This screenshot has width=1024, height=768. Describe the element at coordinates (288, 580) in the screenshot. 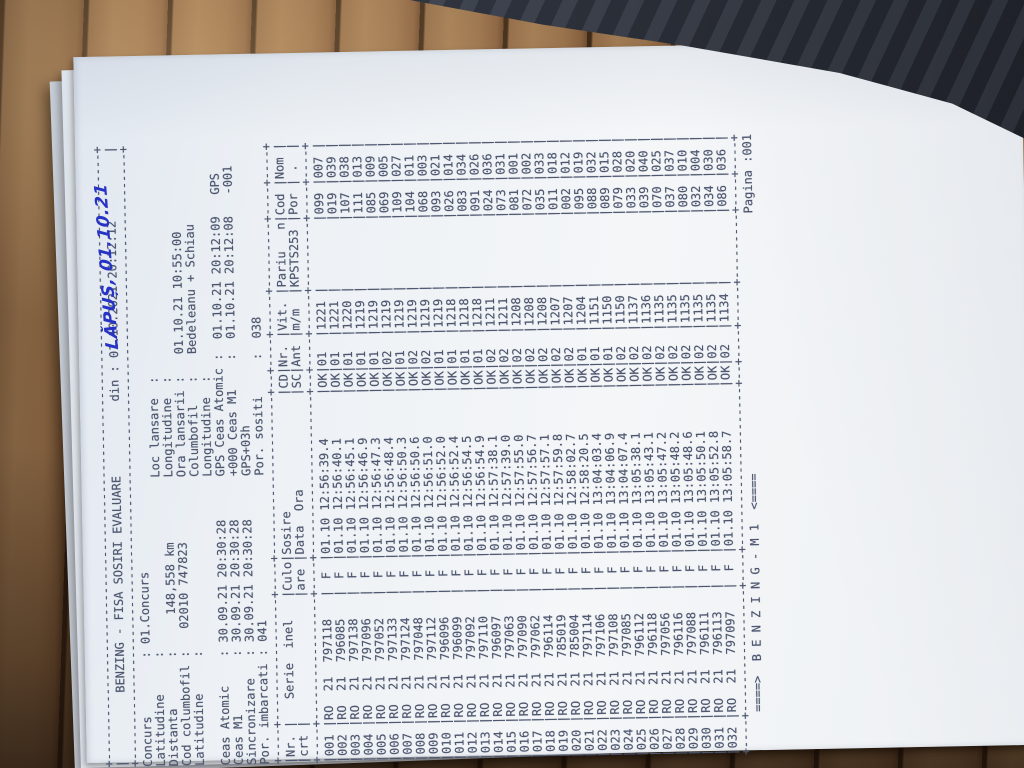

I see `col-culoare-header: Culo` at that location.